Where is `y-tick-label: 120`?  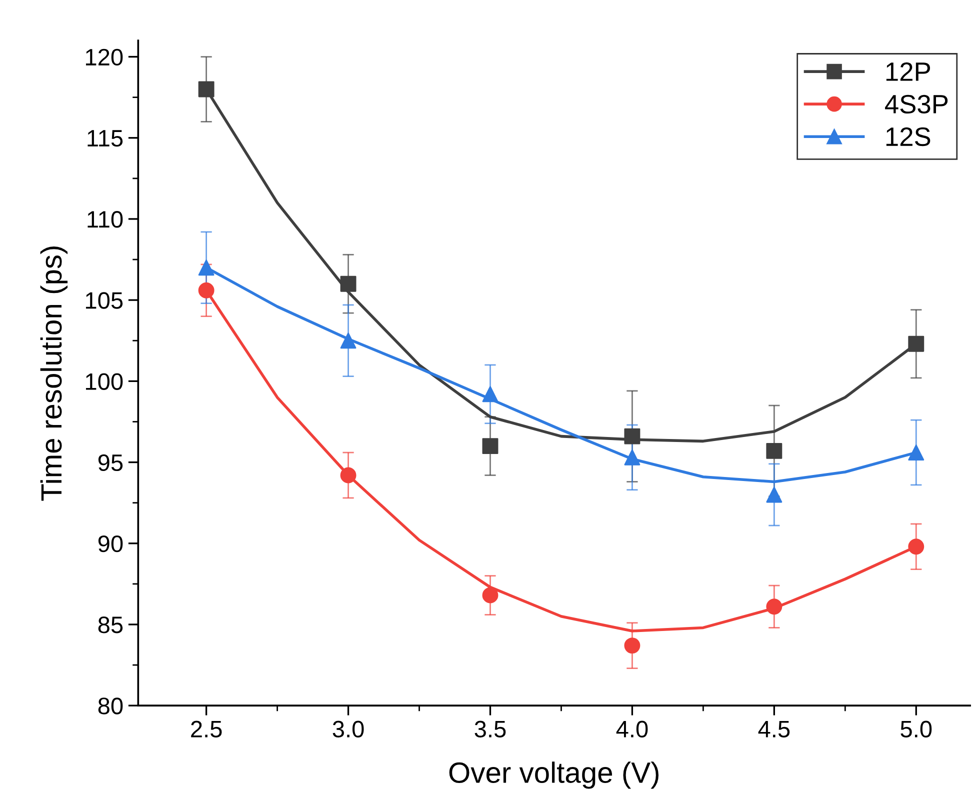 y-tick-label: 120 is located at coordinates (104, 57).